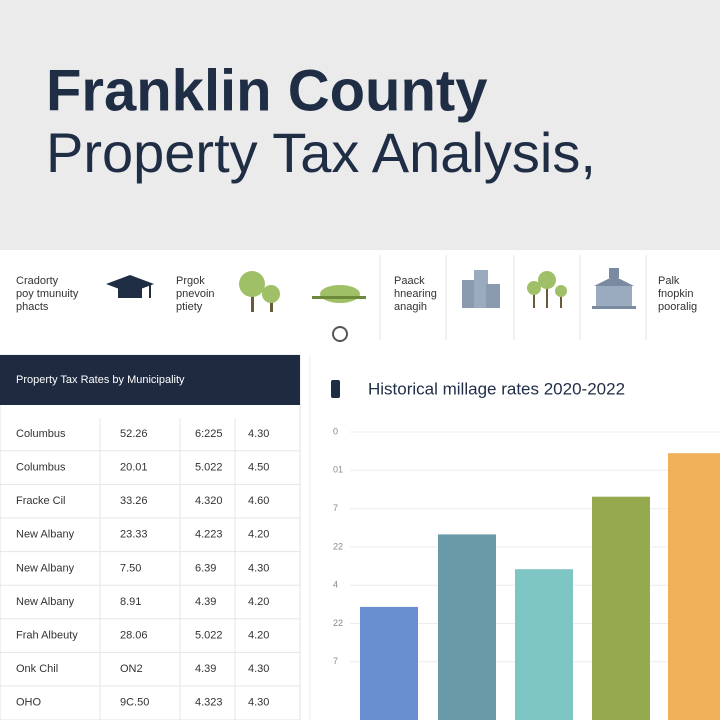 Image resolution: width=720 pixels, height=720 pixels. Describe the element at coordinates (258, 501) in the screenshot. I see `table-cell: 4.60` at that location.